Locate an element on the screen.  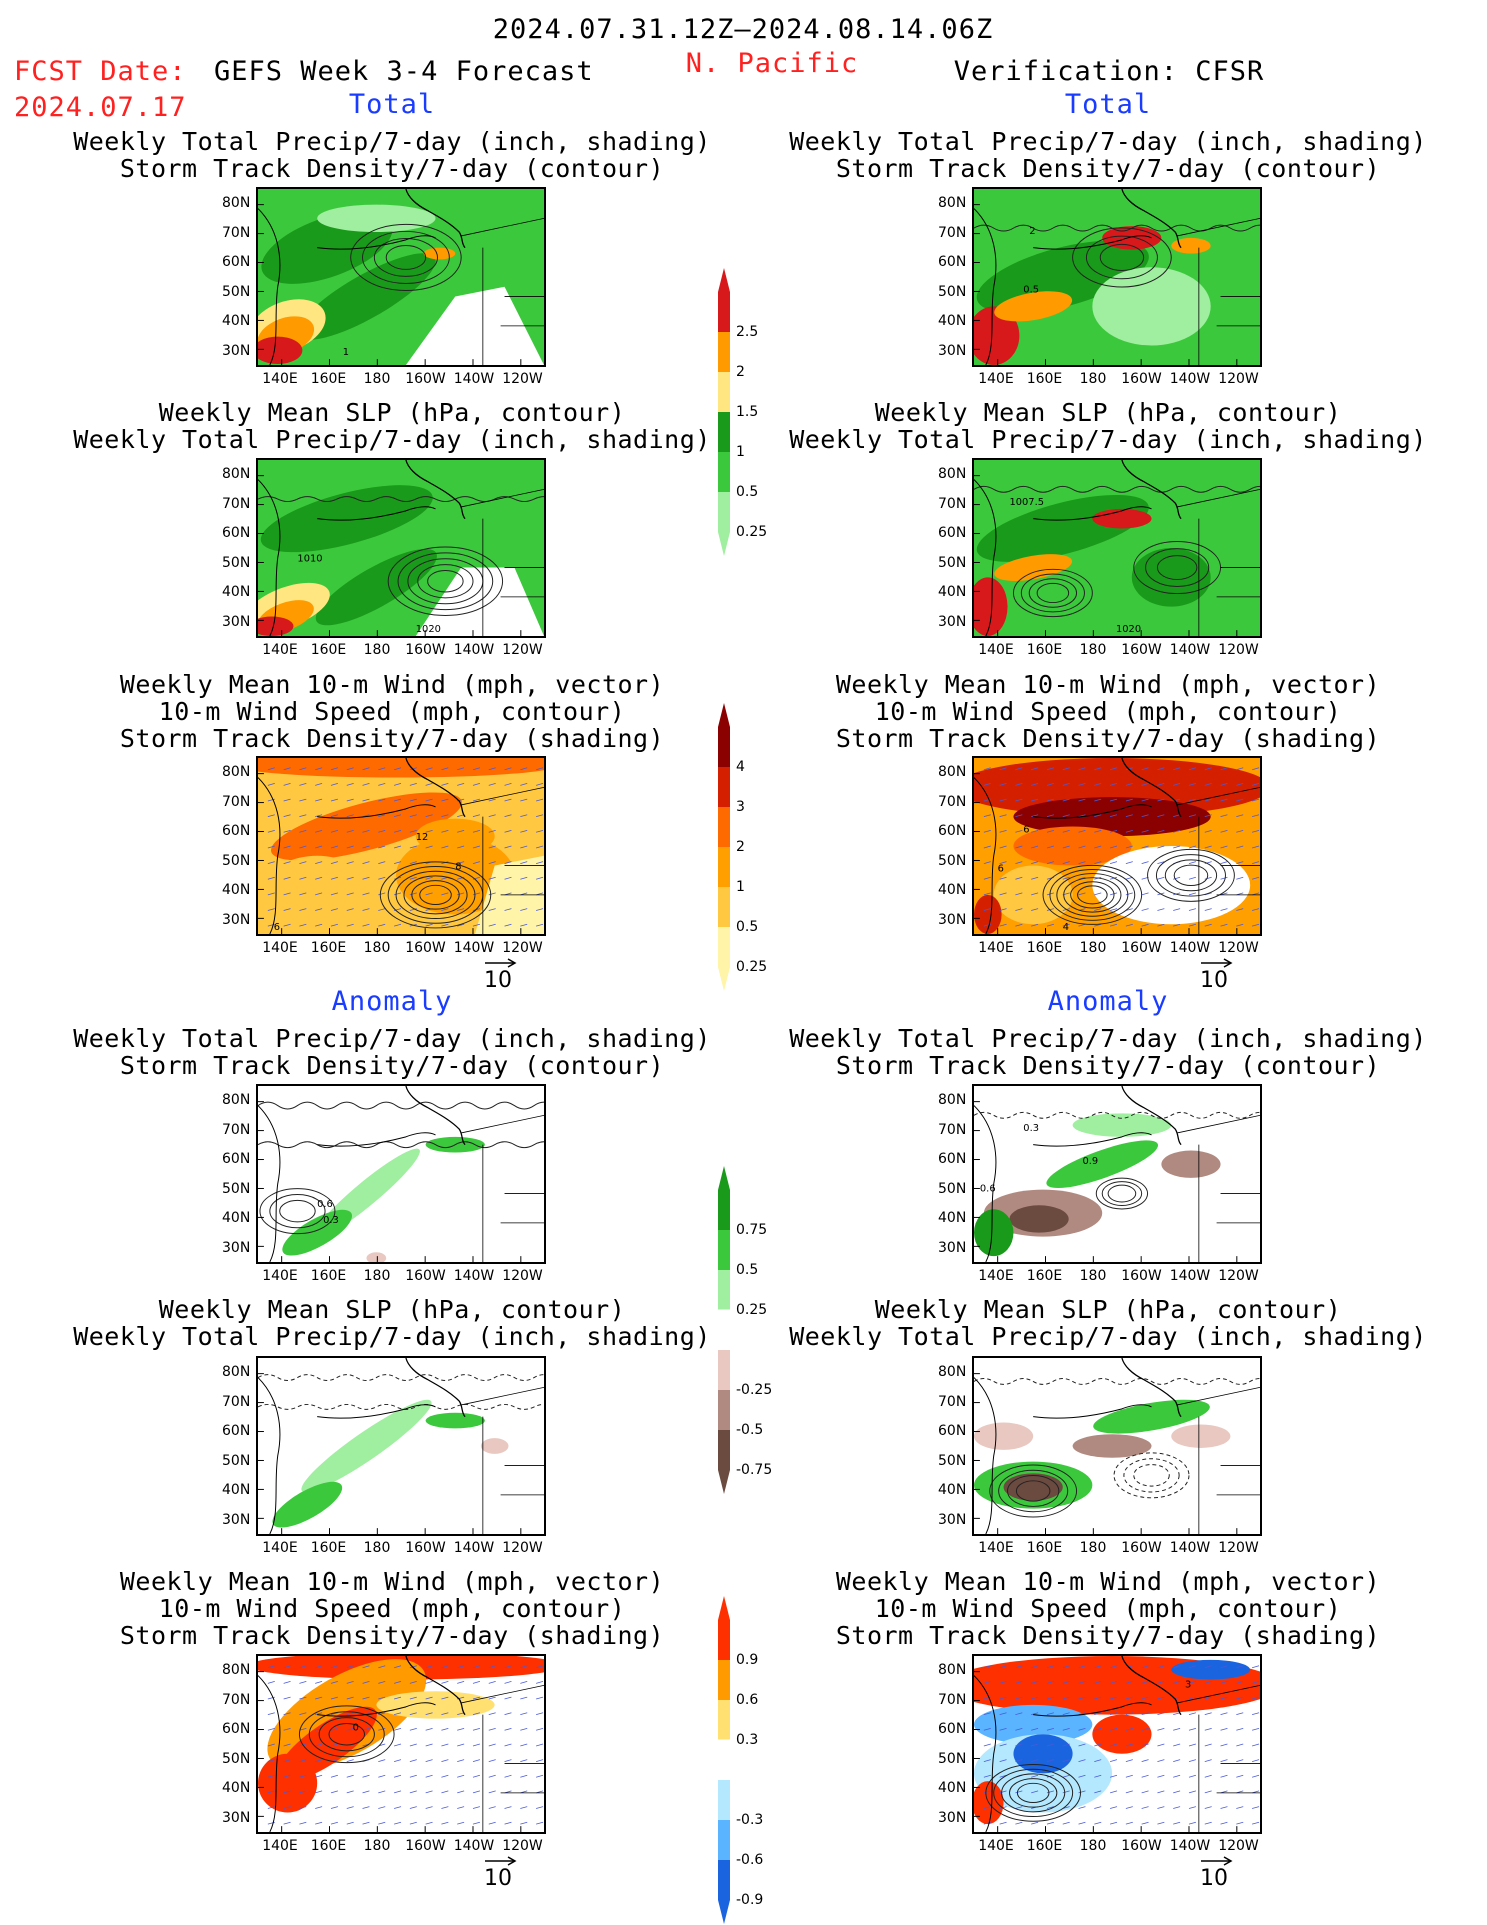
map-precip-track-forecast: 1 is located at coordinates (401, 277).